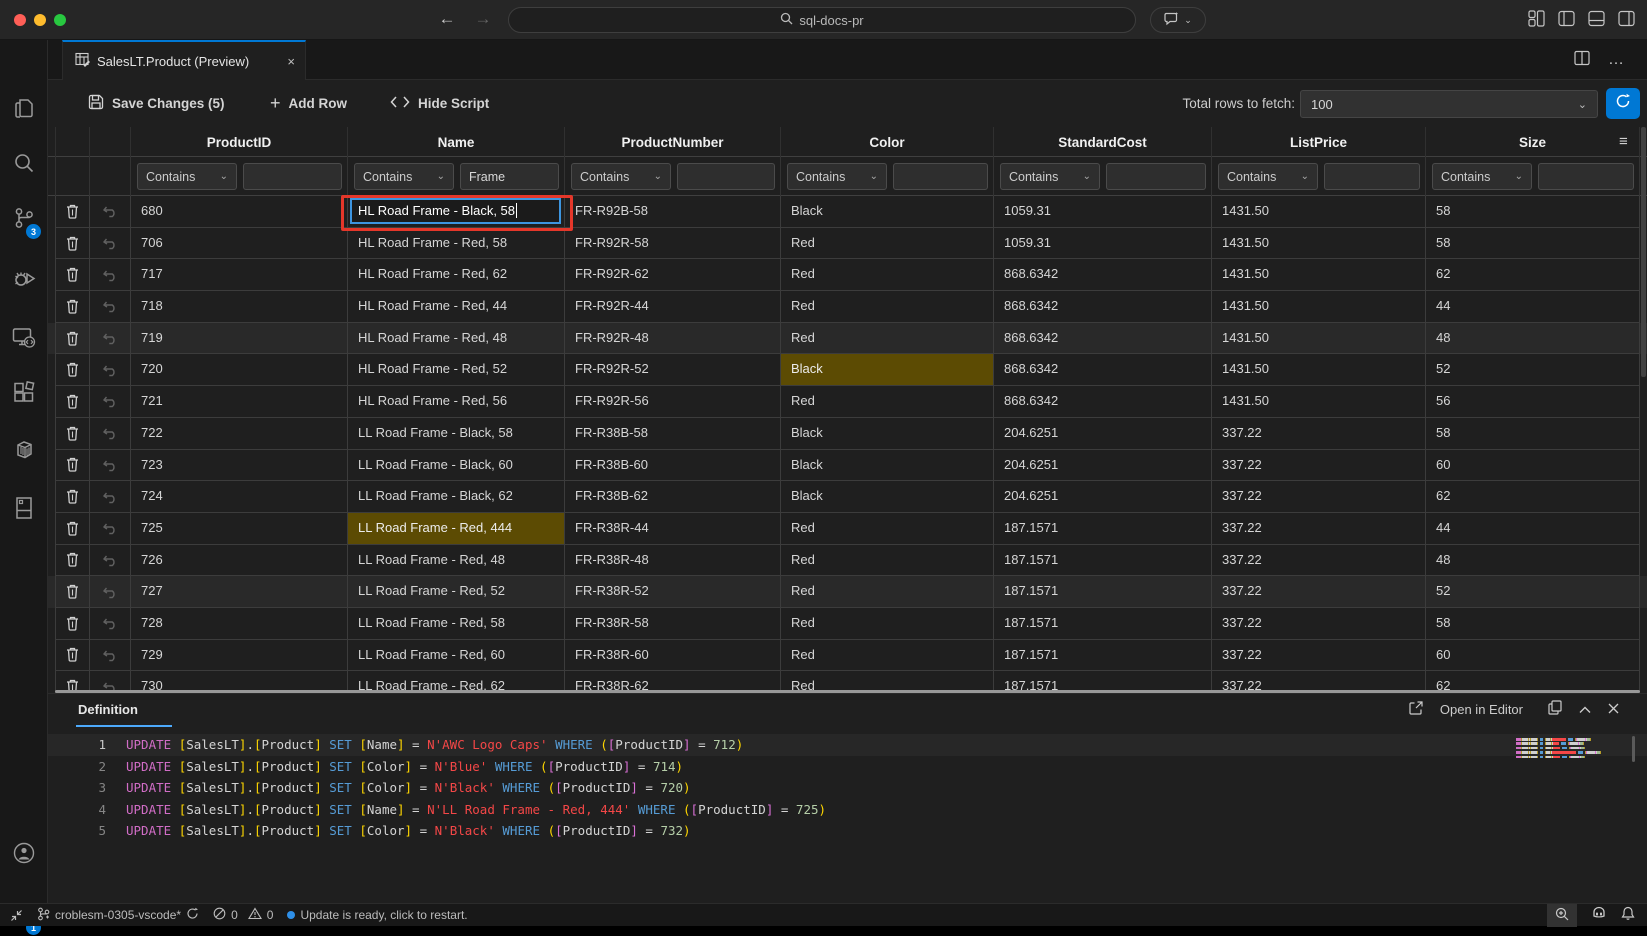 Image resolution: width=1647 pixels, height=936 pixels. Describe the element at coordinates (243, 915) in the screenshot. I see `problems-indicator: 0 0` at that location.